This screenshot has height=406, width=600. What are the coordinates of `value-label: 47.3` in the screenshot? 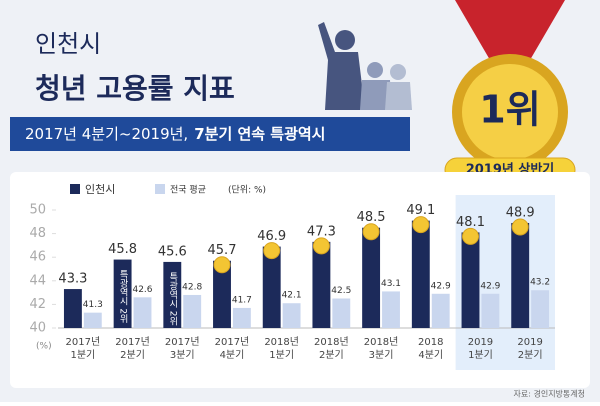 It's located at (321, 231).